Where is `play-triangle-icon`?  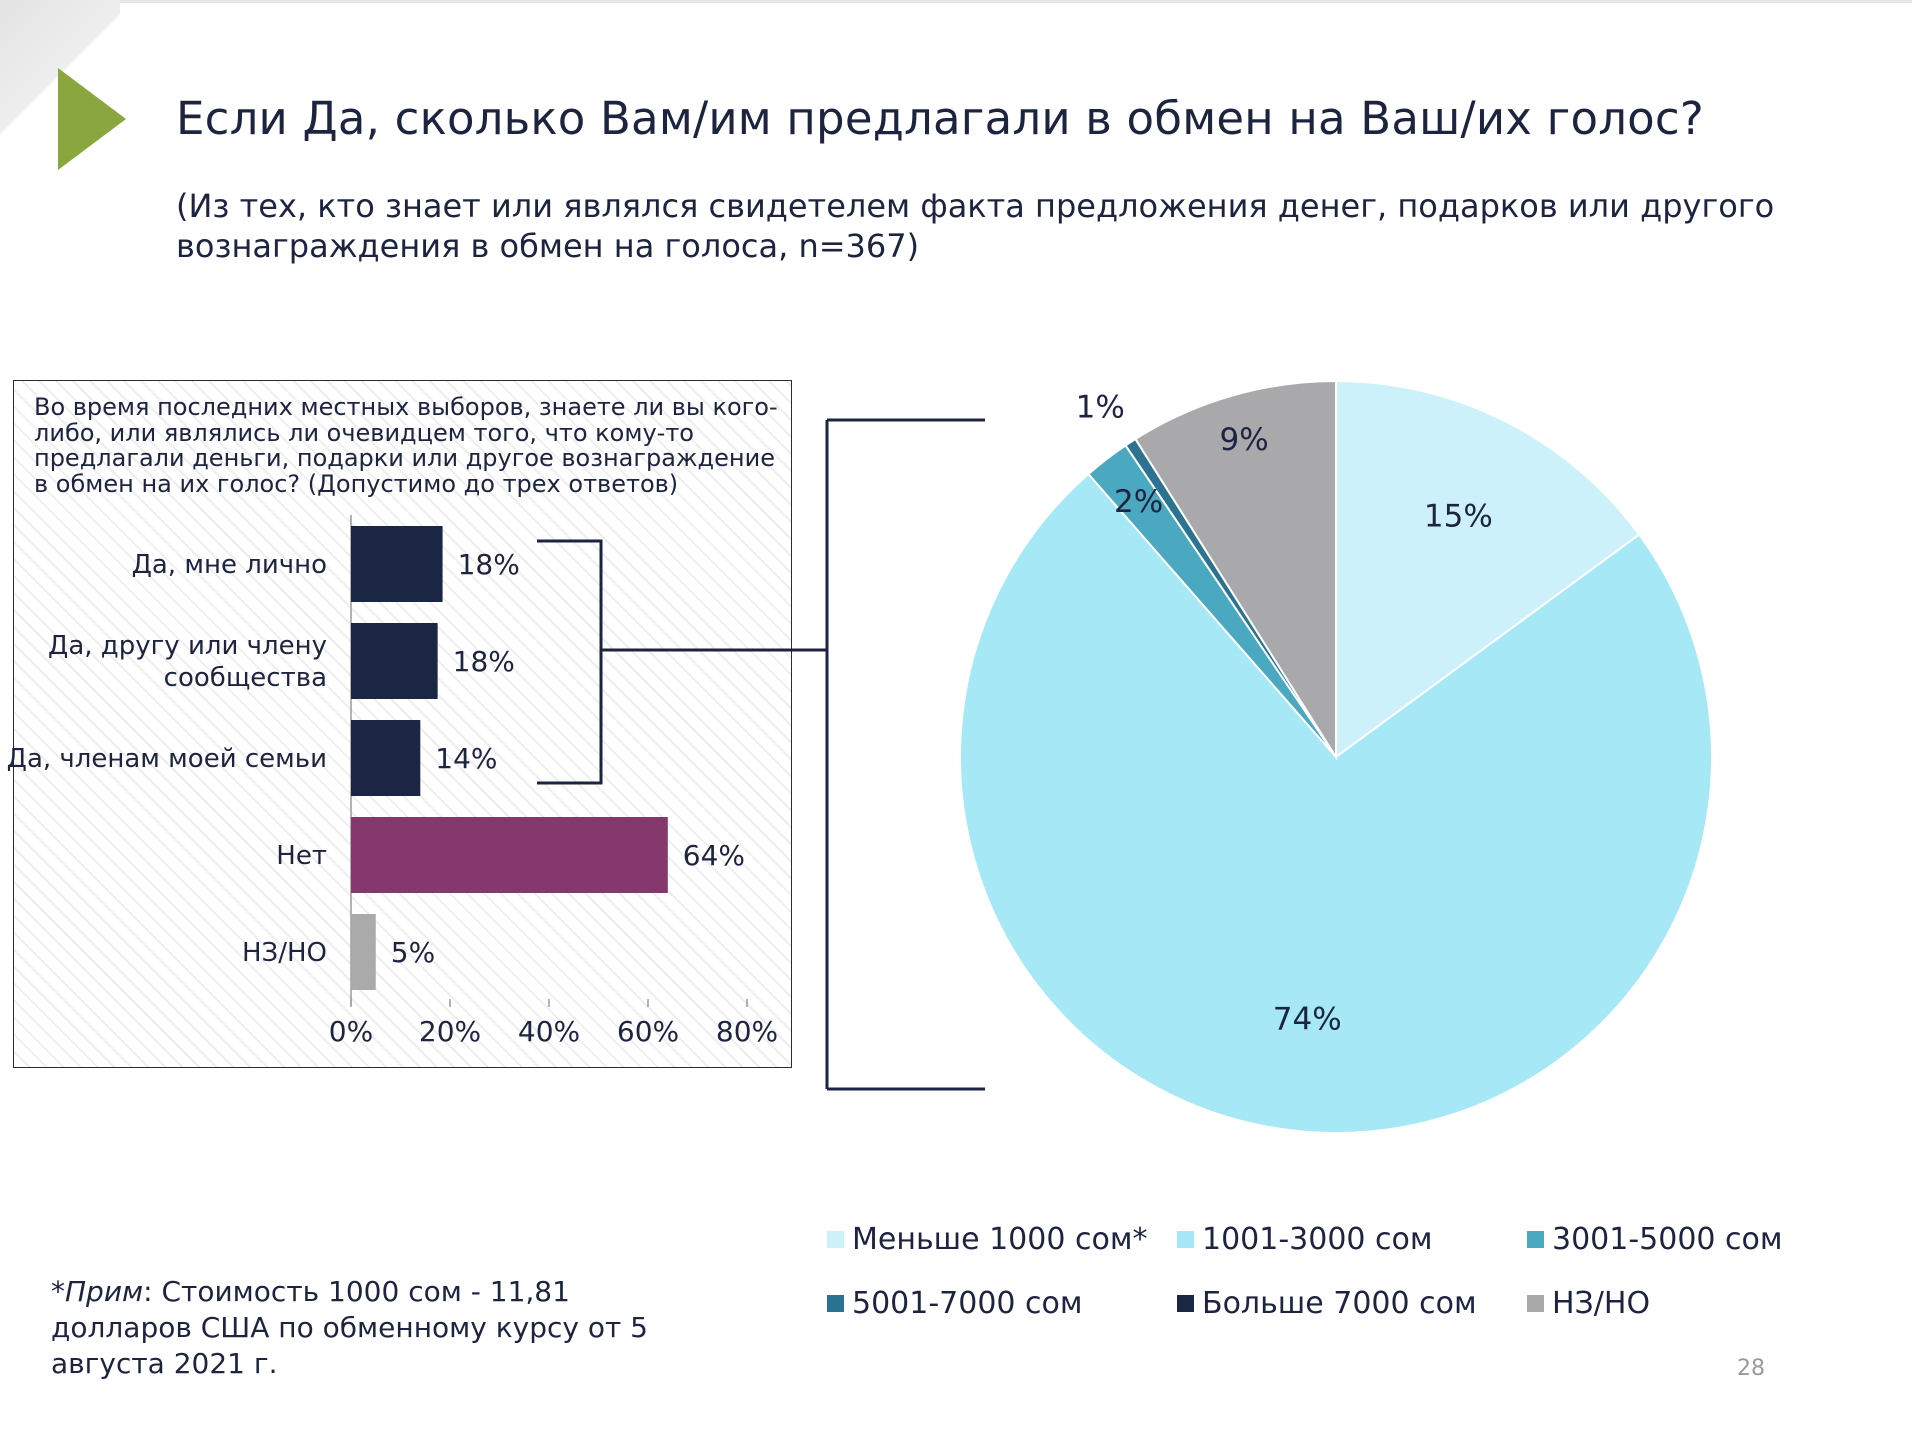
play-triangle-icon is located at coordinates (92, 119).